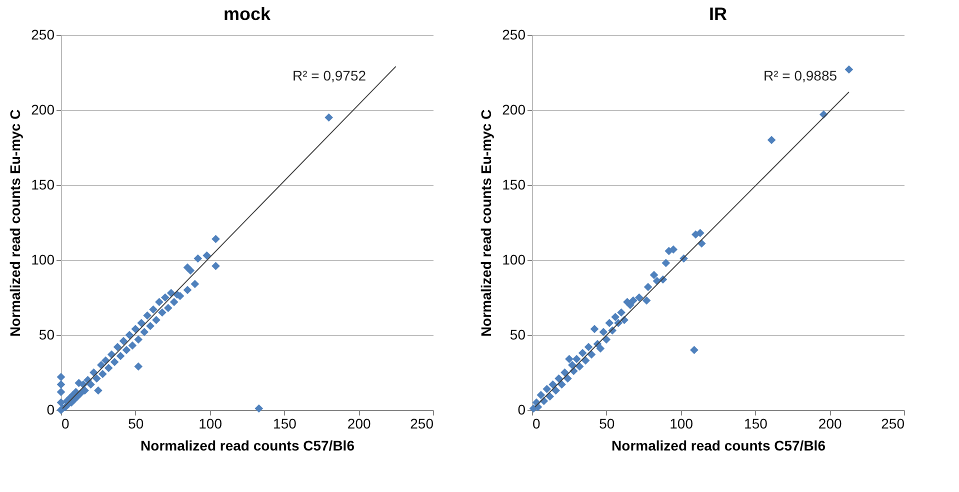 This screenshot has height=492, width=959. What do you see at coordinates (329, 75) in the screenshot?
I see `annotation: R² = 0,9752` at bounding box center [329, 75].